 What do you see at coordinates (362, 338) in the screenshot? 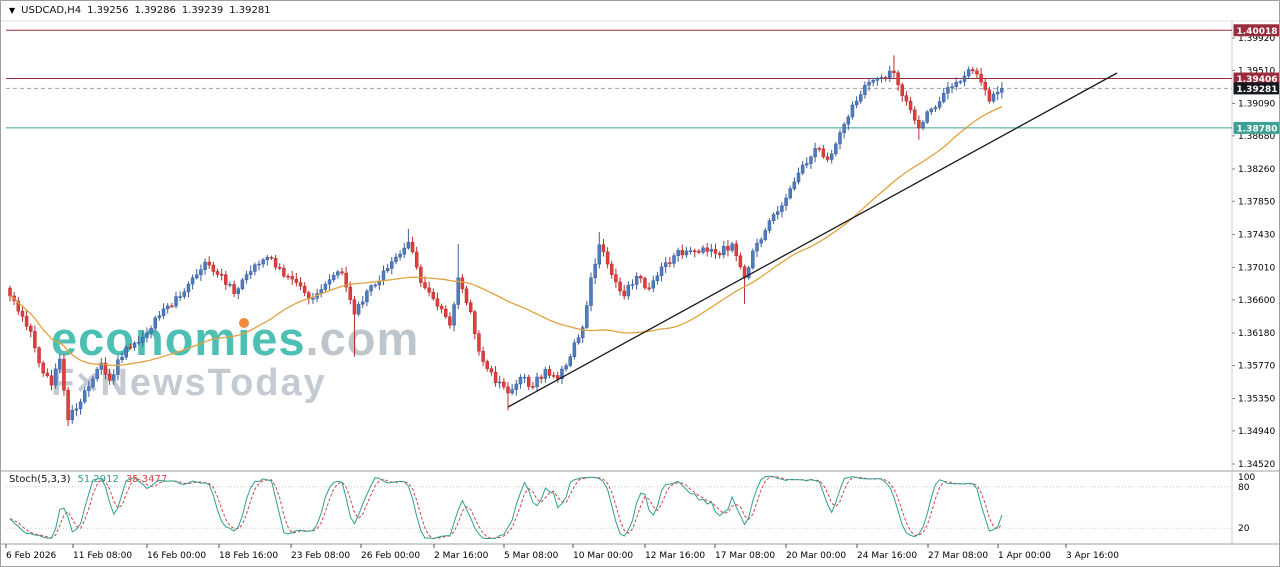
I see `watermark-brand-domain: .com` at bounding box center [362, 338].